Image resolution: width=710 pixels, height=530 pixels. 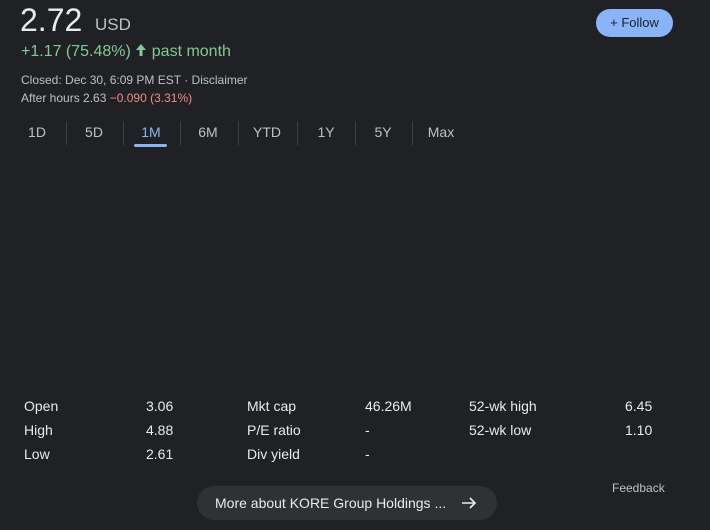 What do you see at coordinates (150, 145) in the screenshot?
I see `tab-indicator` at bounding box center [150, 145].